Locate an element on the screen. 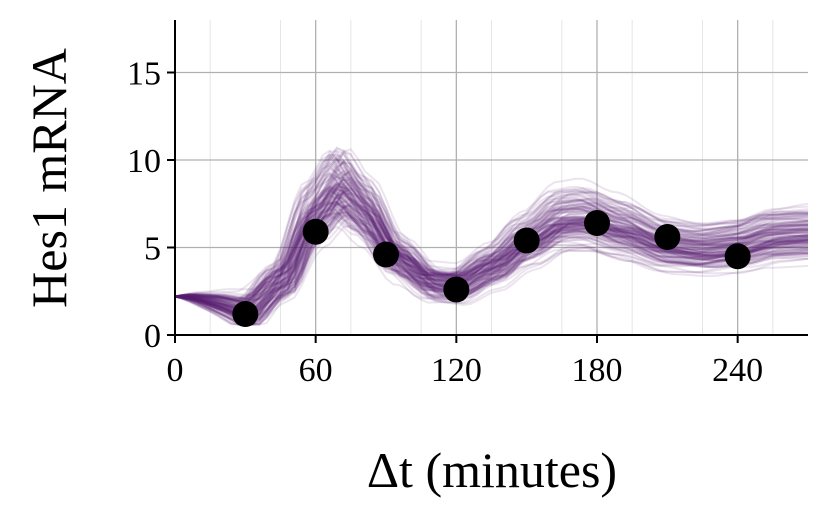  x-tick-label: 240 is located at coordinates (737, 370).